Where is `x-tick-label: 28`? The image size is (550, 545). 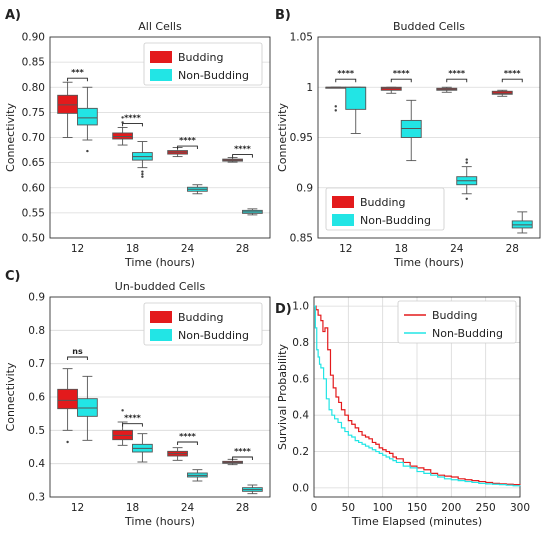 x-tick-label: 28 is located at coordinates (242, 249).